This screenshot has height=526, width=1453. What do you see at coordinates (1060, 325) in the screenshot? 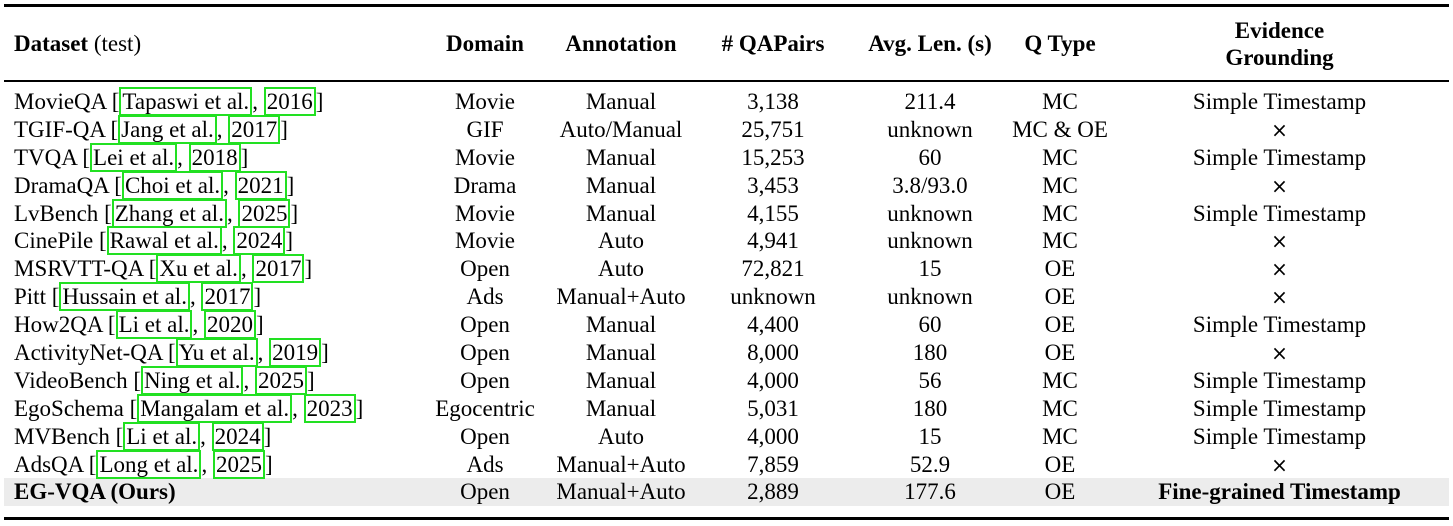
I see `q-type-cell: OE` at bounding box center [1060, 325].